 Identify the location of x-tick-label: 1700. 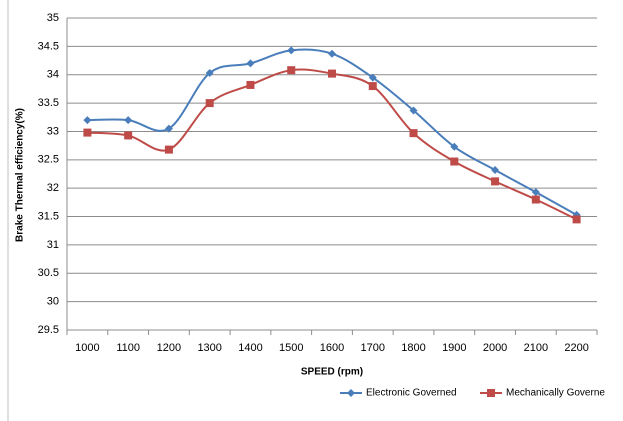
(373, 348).